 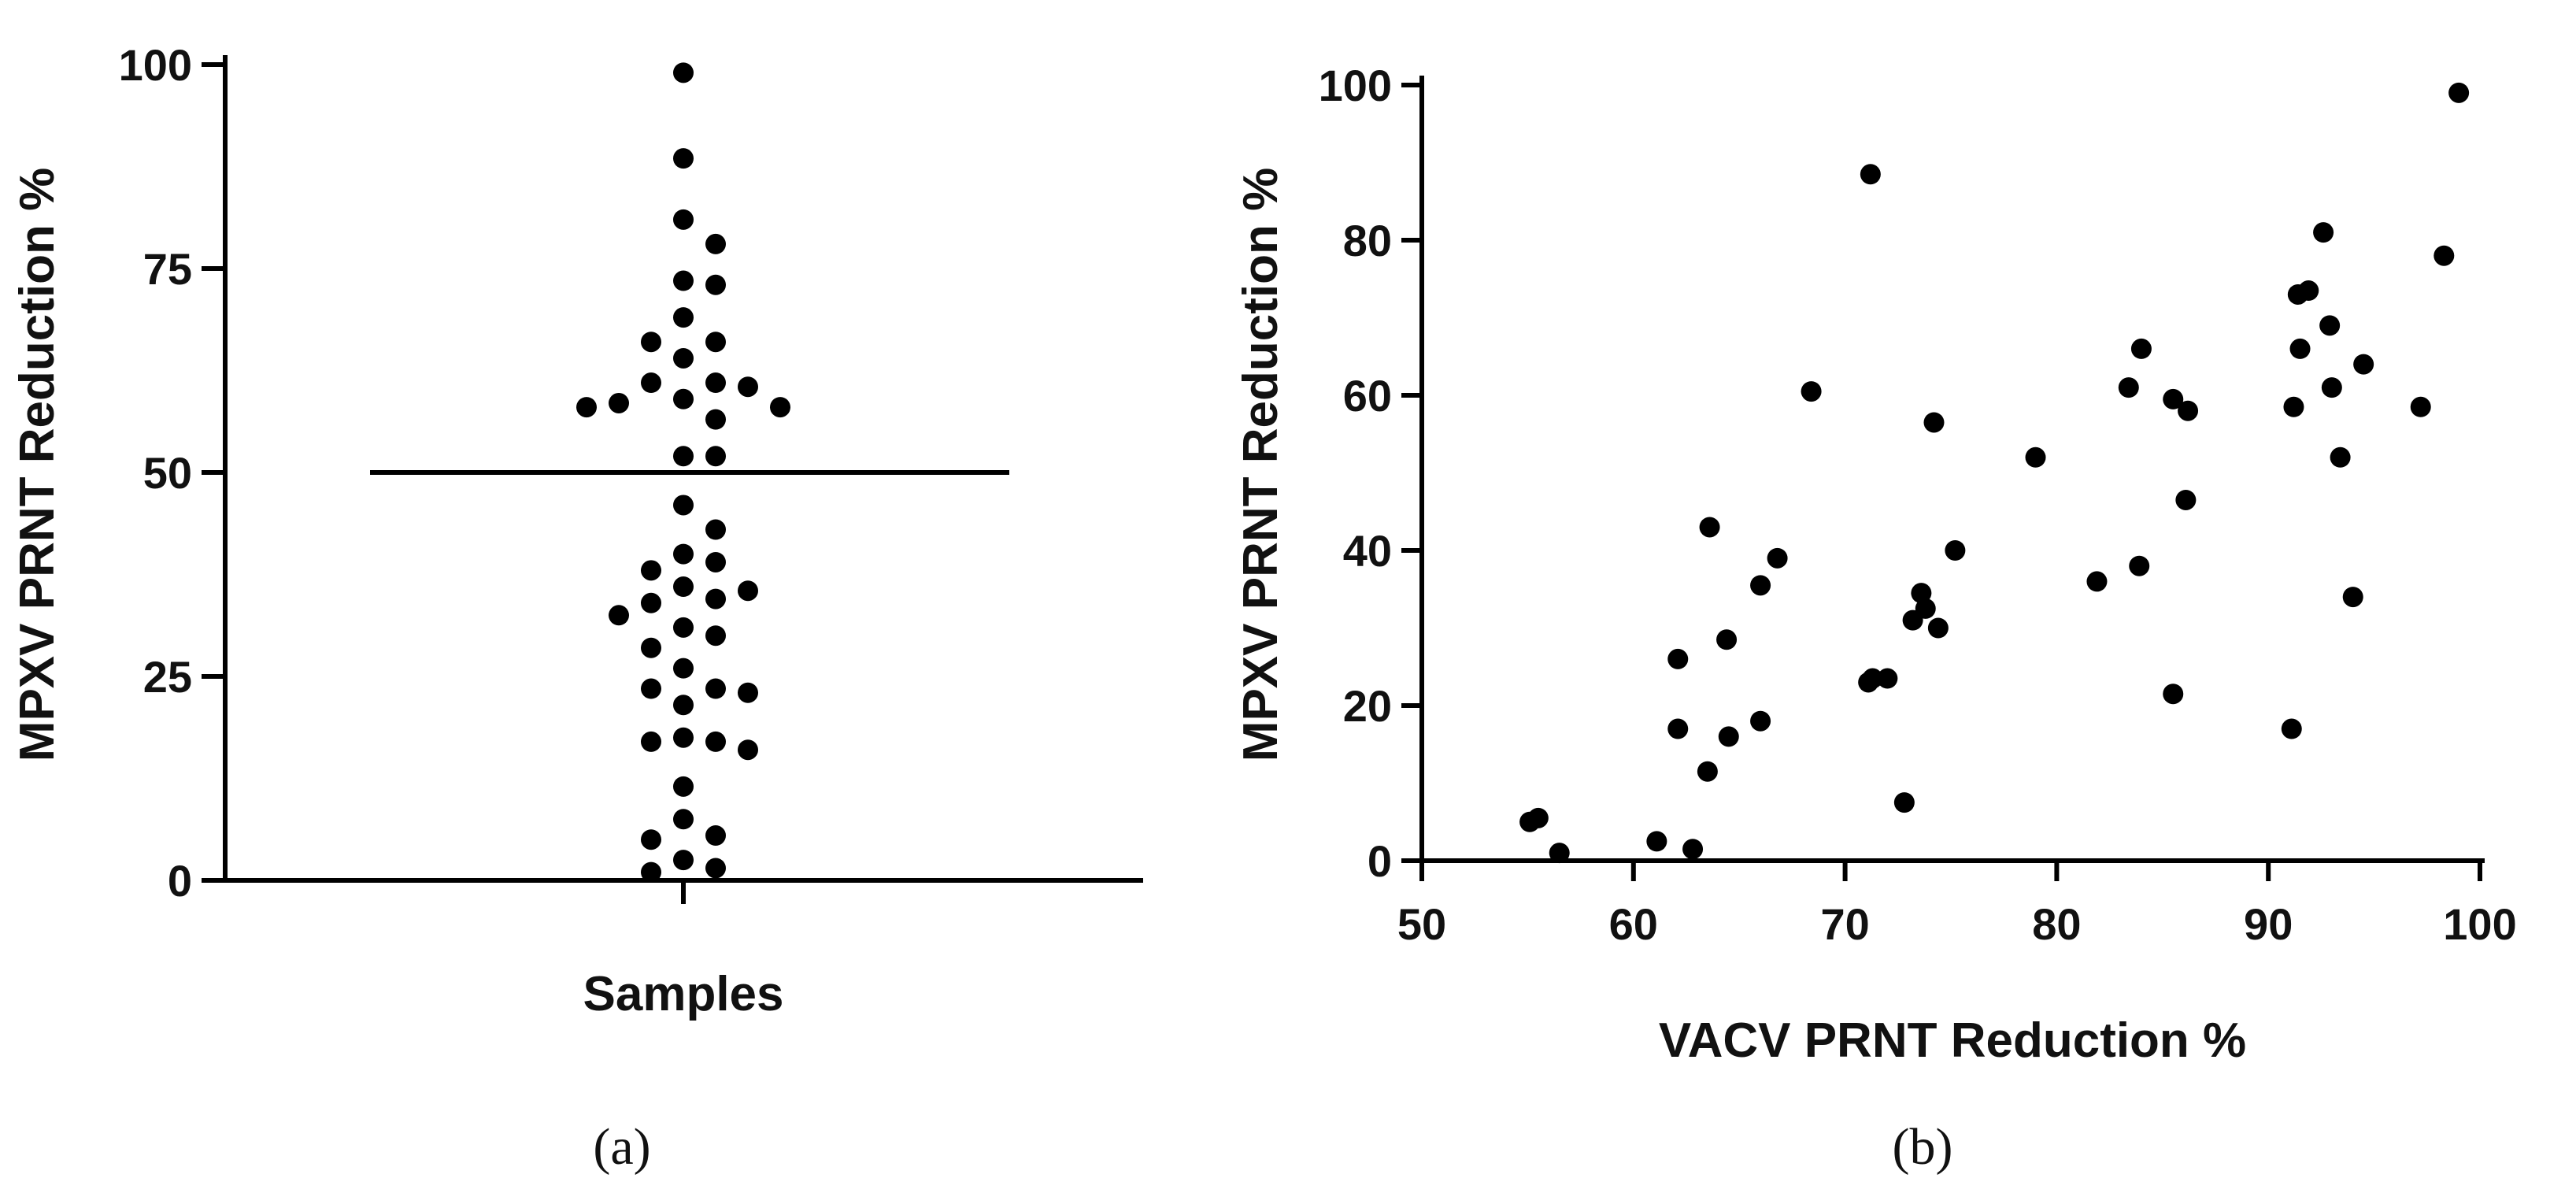 What do you see at coordinates (1633, 924) in the screenshot?
I see `panel-b-x-tick-label: 60` at bounding box center [1633, 924].